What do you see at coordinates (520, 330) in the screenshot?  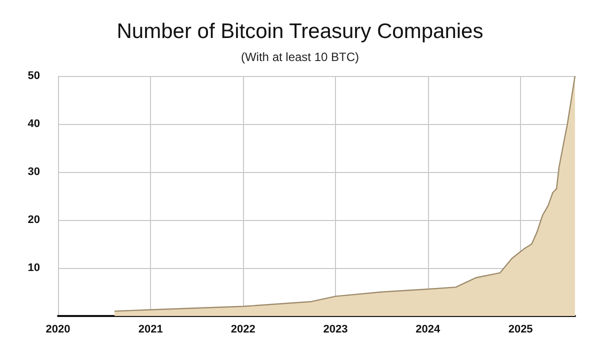 I see `x-tick-label: 2025` at bounding box center [520, 330].